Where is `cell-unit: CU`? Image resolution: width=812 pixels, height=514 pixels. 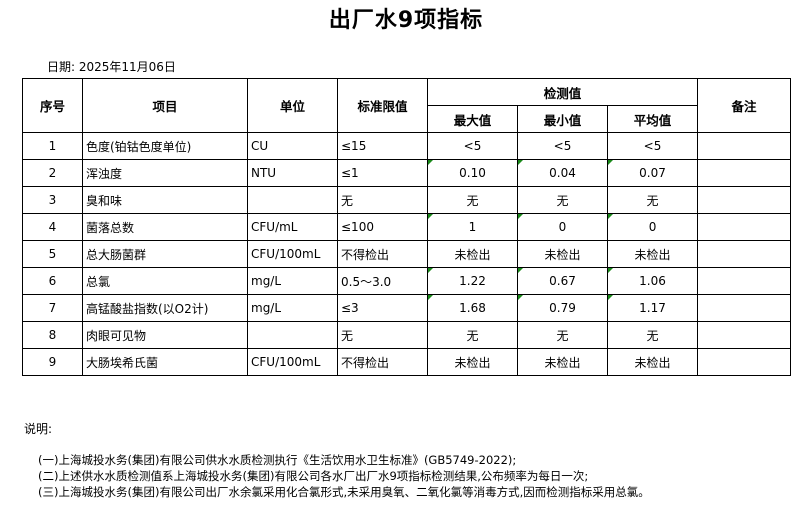
cell-unit: CU is located at coordinates (292, 146).